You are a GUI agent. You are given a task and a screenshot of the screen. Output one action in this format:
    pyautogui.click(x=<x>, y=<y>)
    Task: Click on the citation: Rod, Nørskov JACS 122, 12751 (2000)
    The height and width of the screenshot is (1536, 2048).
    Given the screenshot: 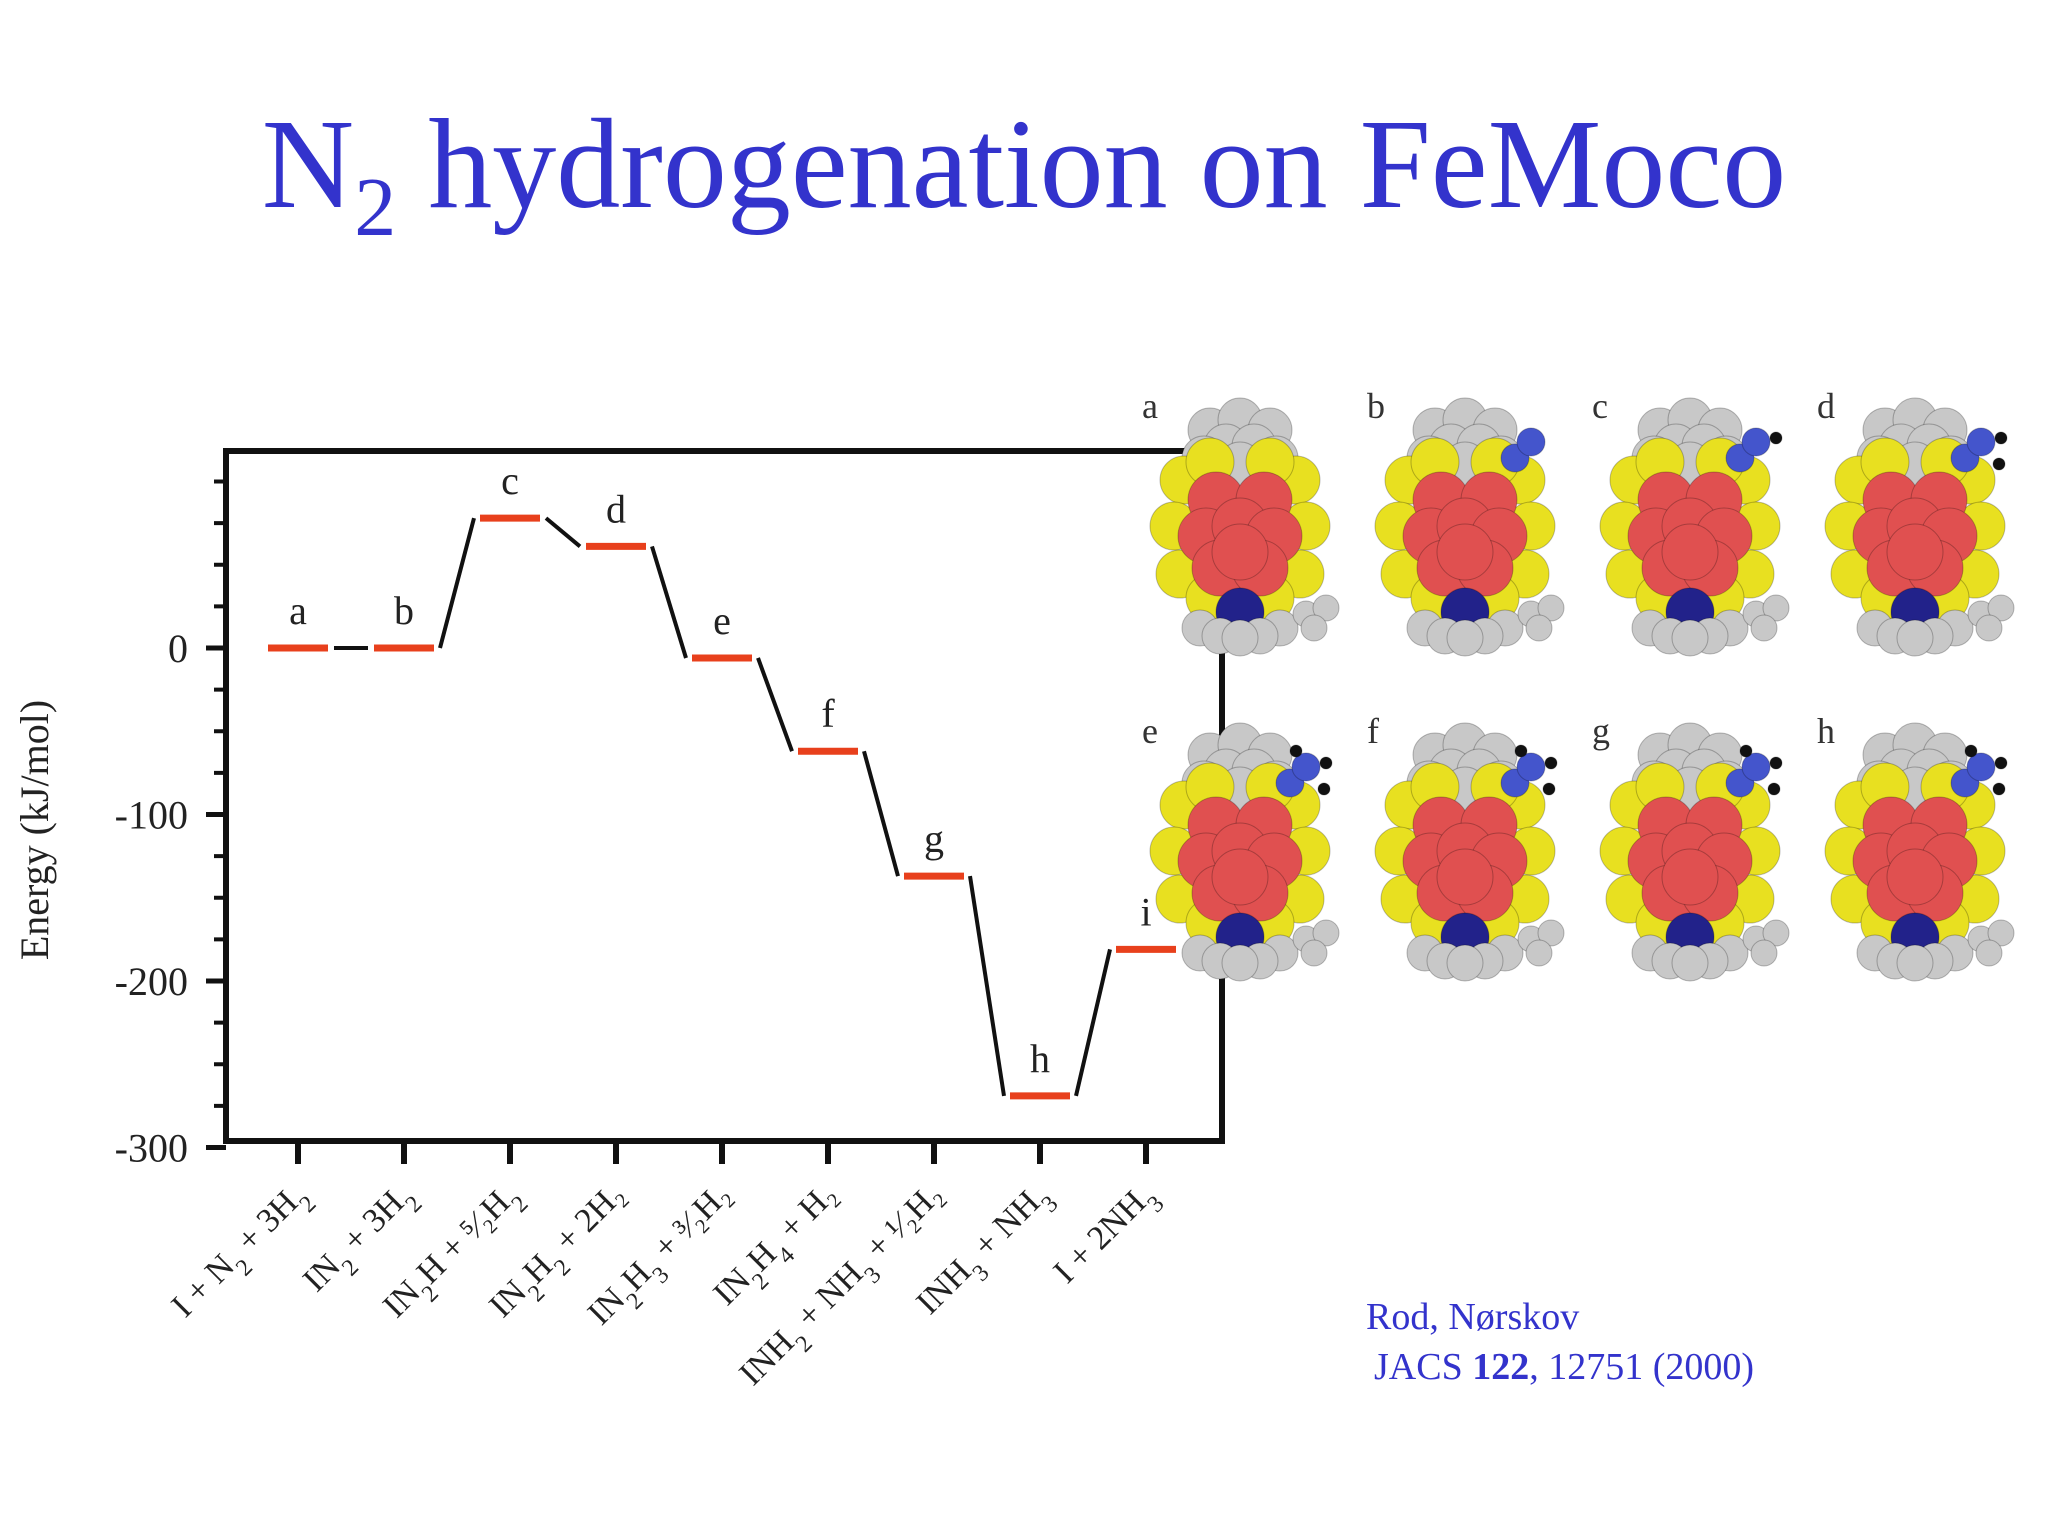 What is the action you would take?
    pyautogui.click(x=1560, y=1342)
    